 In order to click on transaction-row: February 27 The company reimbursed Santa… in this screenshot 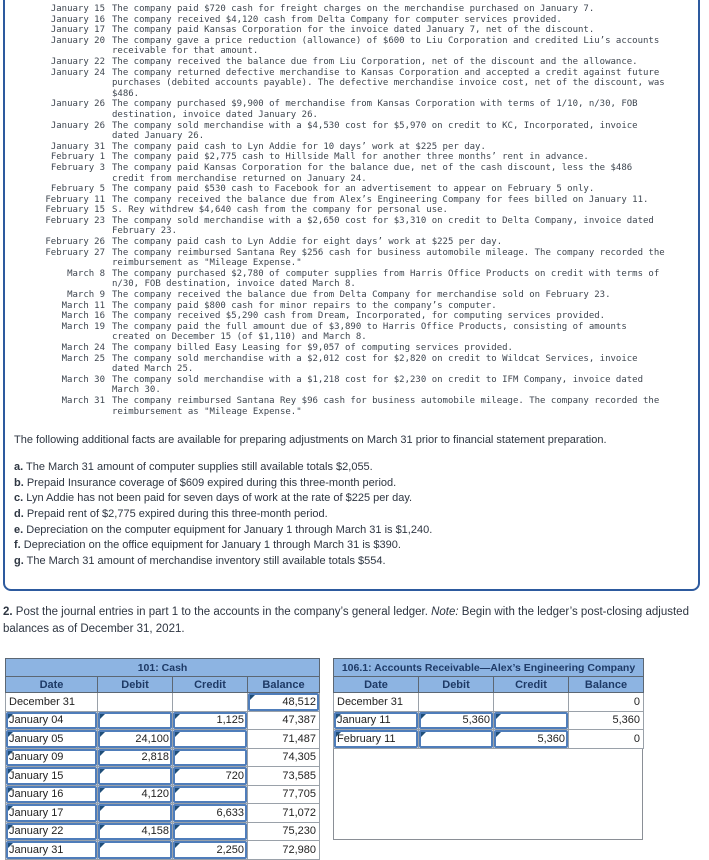, I will do `click(354, 258)`.